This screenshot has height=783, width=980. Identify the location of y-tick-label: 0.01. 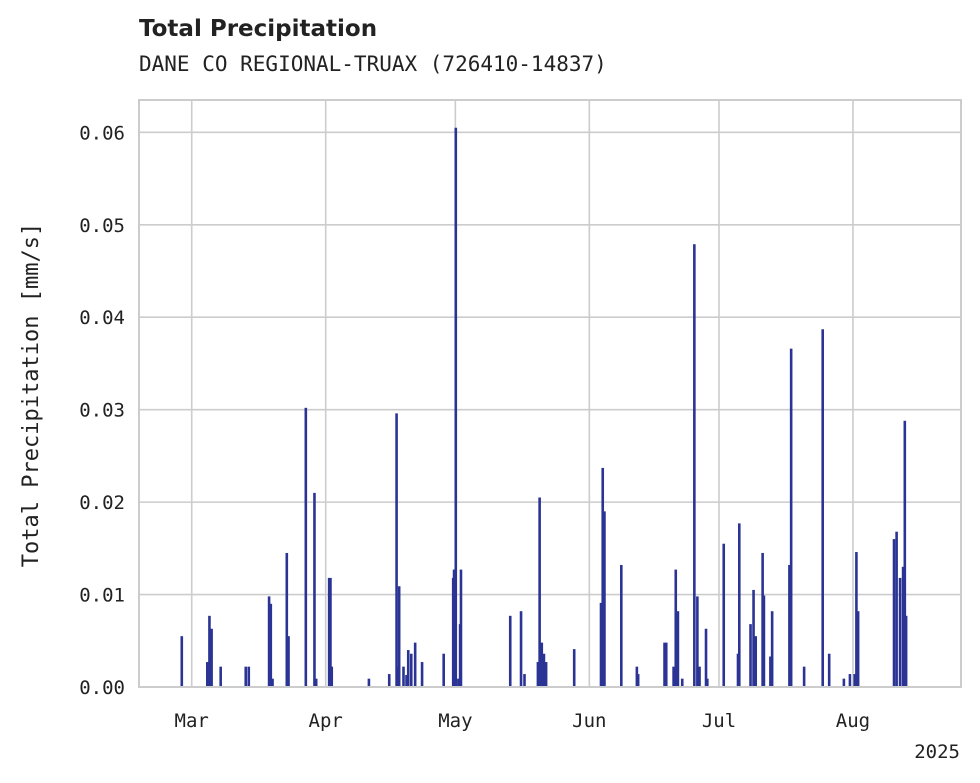
(102, 596).